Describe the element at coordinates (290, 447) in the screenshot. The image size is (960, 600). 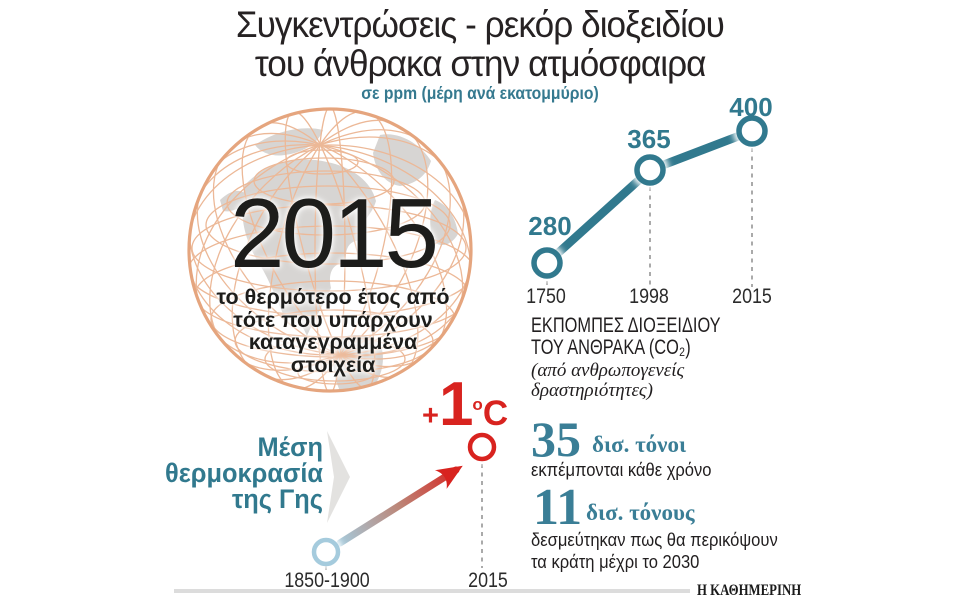
I see `temperature-label-line: Μέση` at that location.